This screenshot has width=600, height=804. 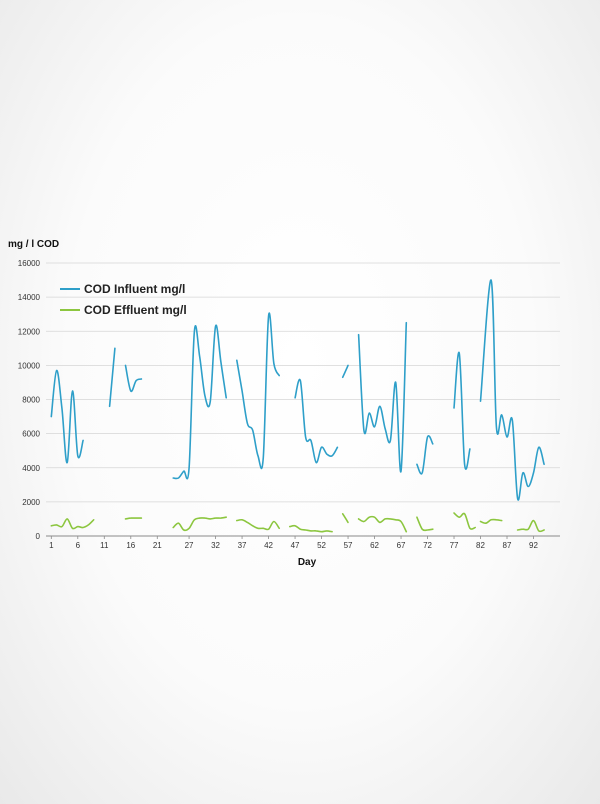 I want to click on x-tick-label: 92, so click(x=533, y=545).